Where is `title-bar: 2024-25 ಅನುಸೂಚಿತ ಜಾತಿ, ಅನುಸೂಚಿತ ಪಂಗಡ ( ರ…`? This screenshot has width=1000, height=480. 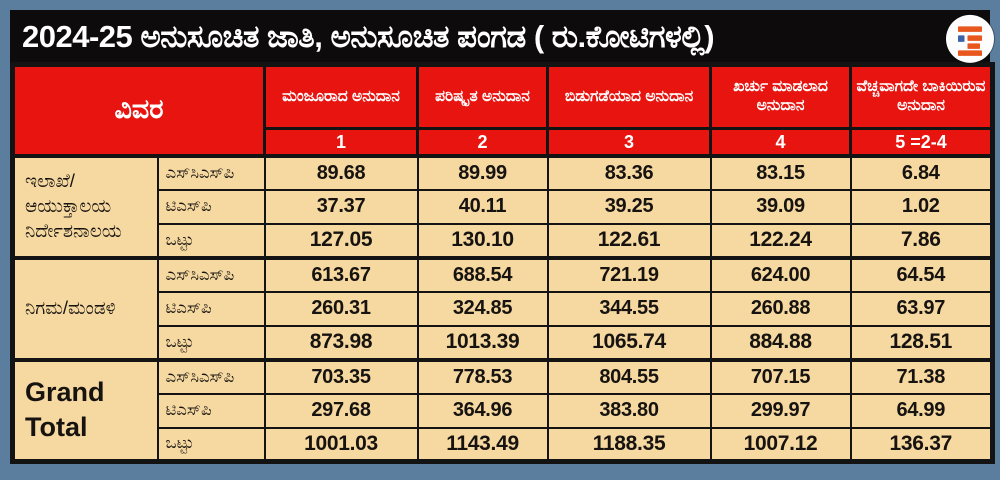 title-bar: 2024-25 ಅನುಸೂಚಿತ ಜಾತಿ, ಅನುಸೂಚಿತ ಪಂಗಡ ( ರ… is located at coordinates (502, 36).